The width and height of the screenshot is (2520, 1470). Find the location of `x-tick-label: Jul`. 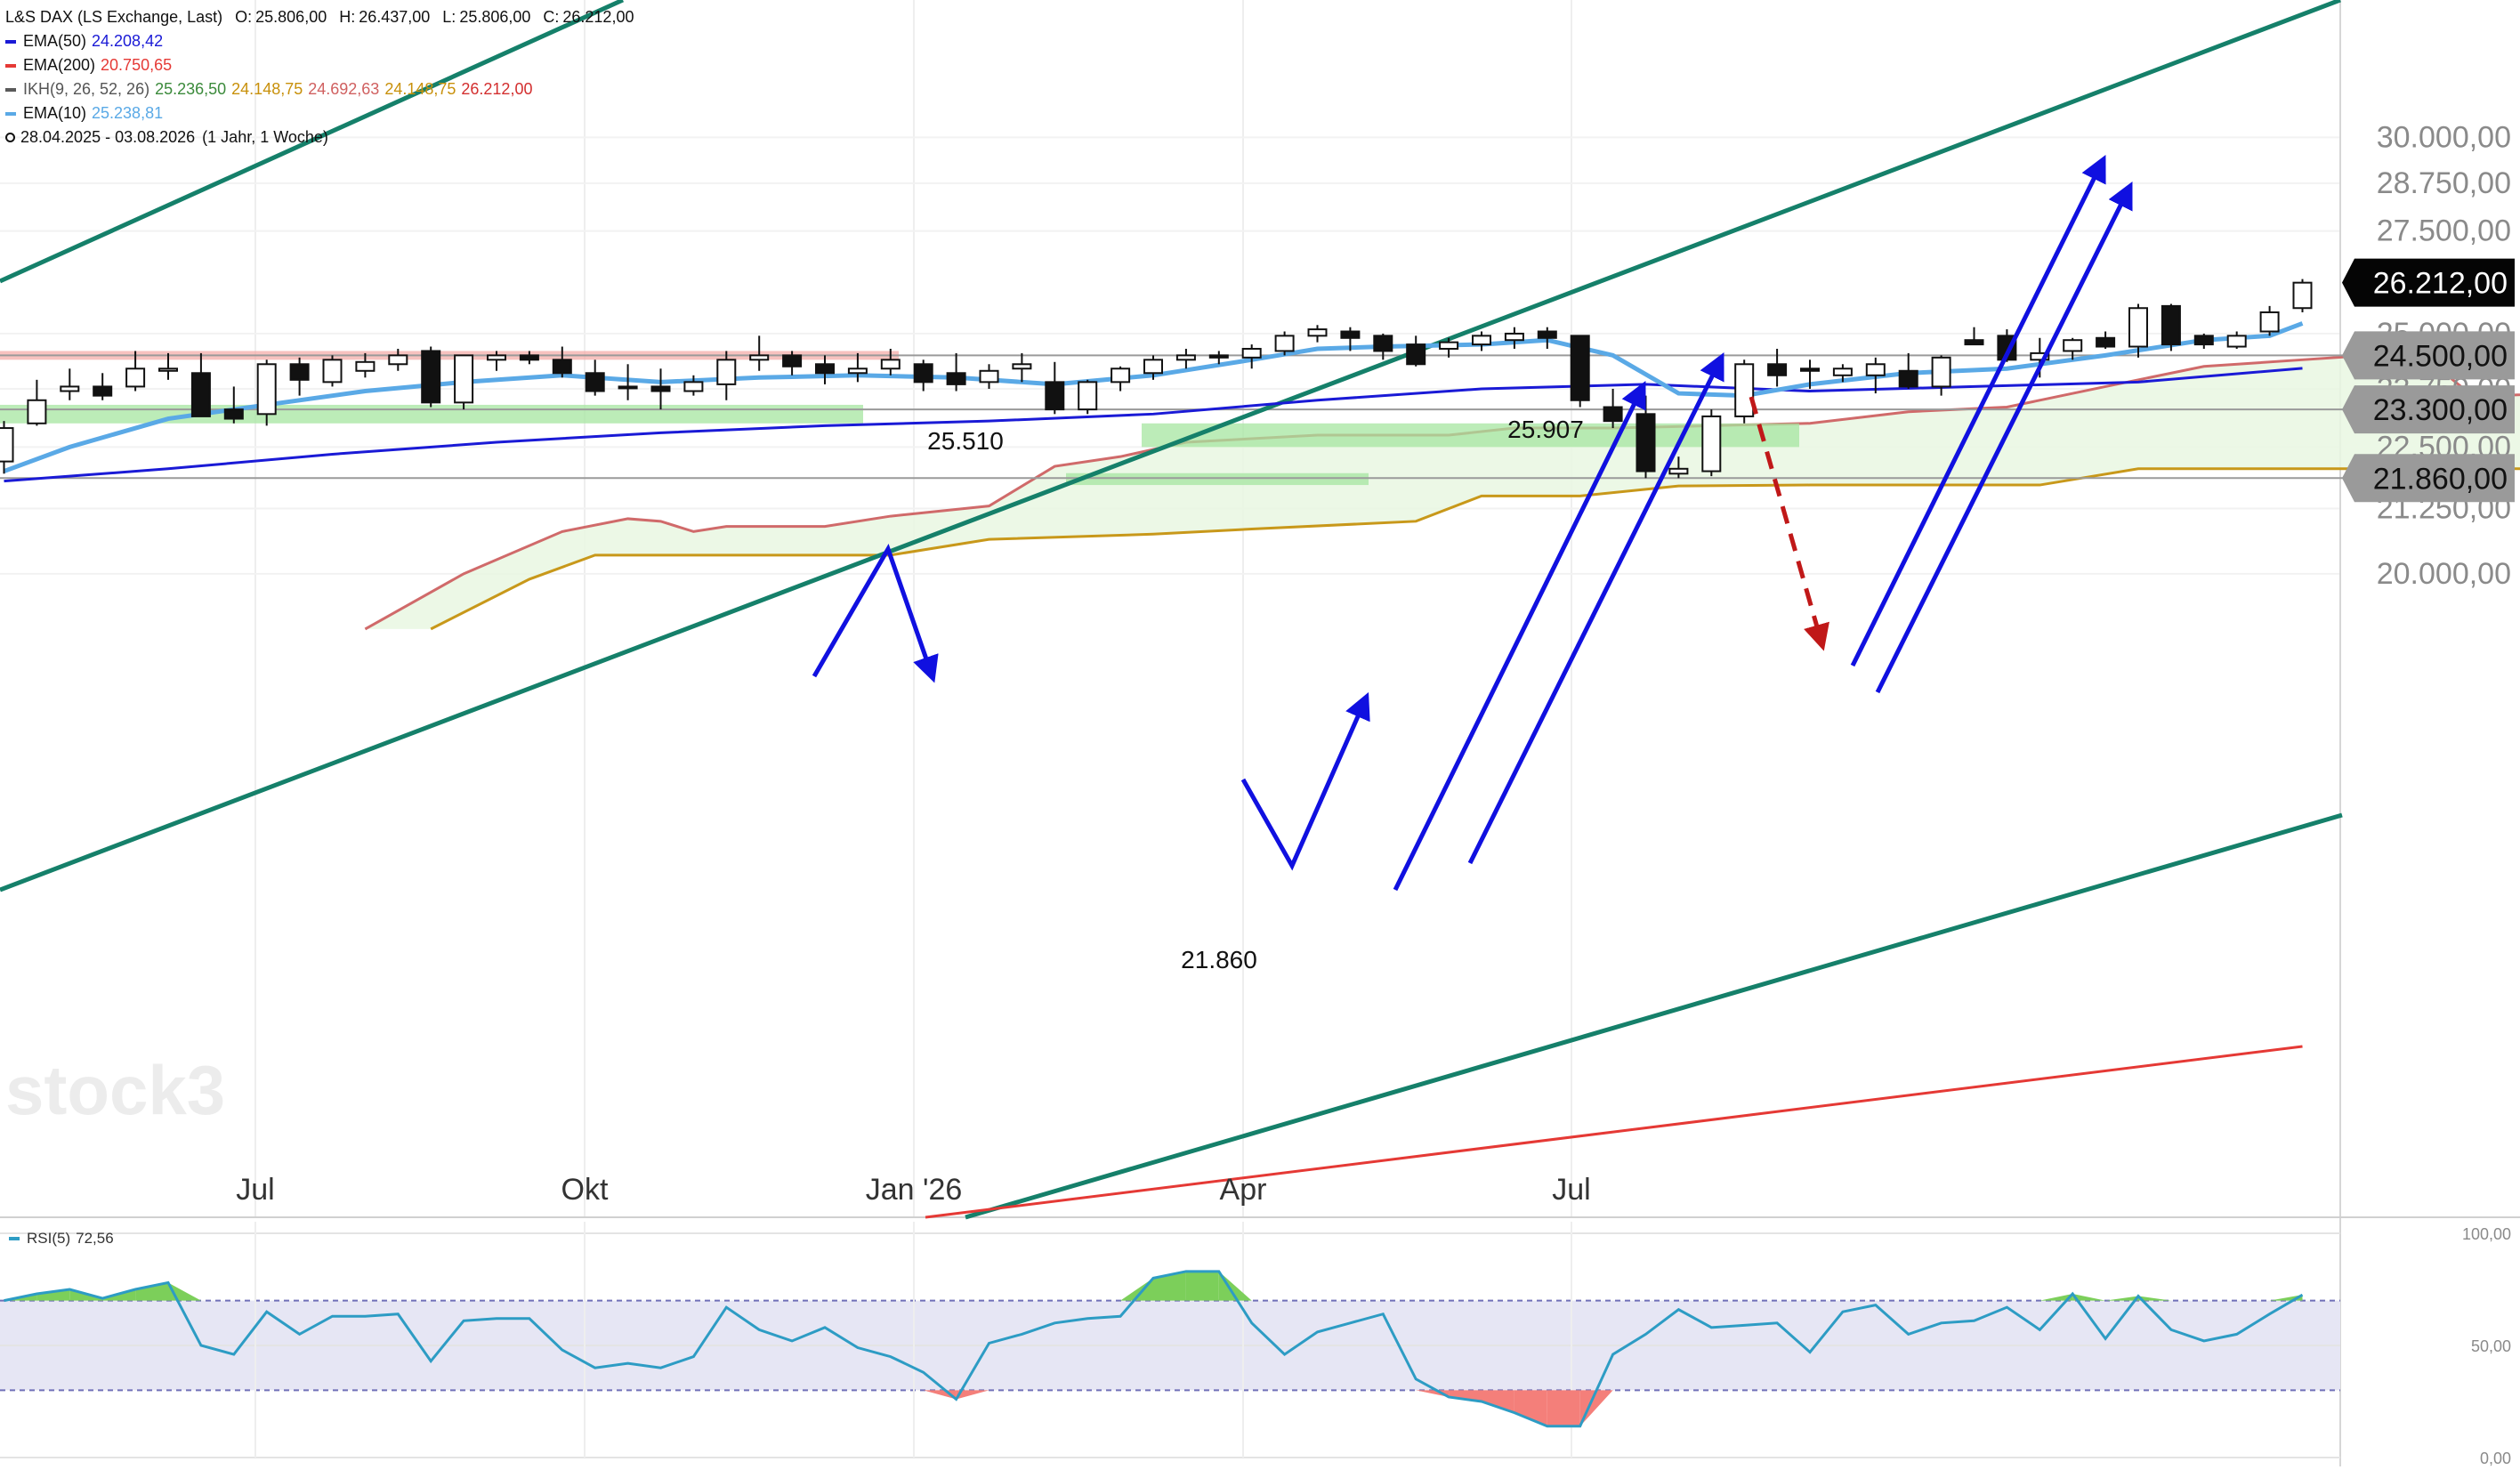

x-tick-label: Jul is located at coordinates (1571, 1190).